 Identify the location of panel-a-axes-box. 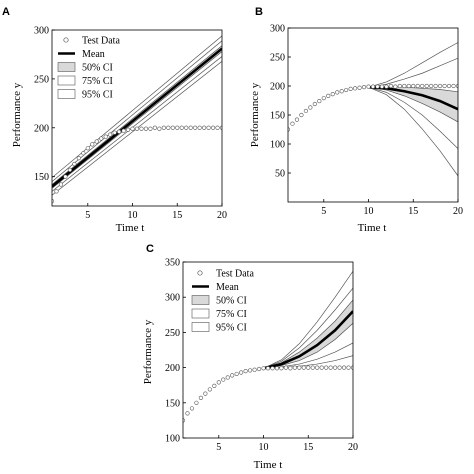
(137, 118).